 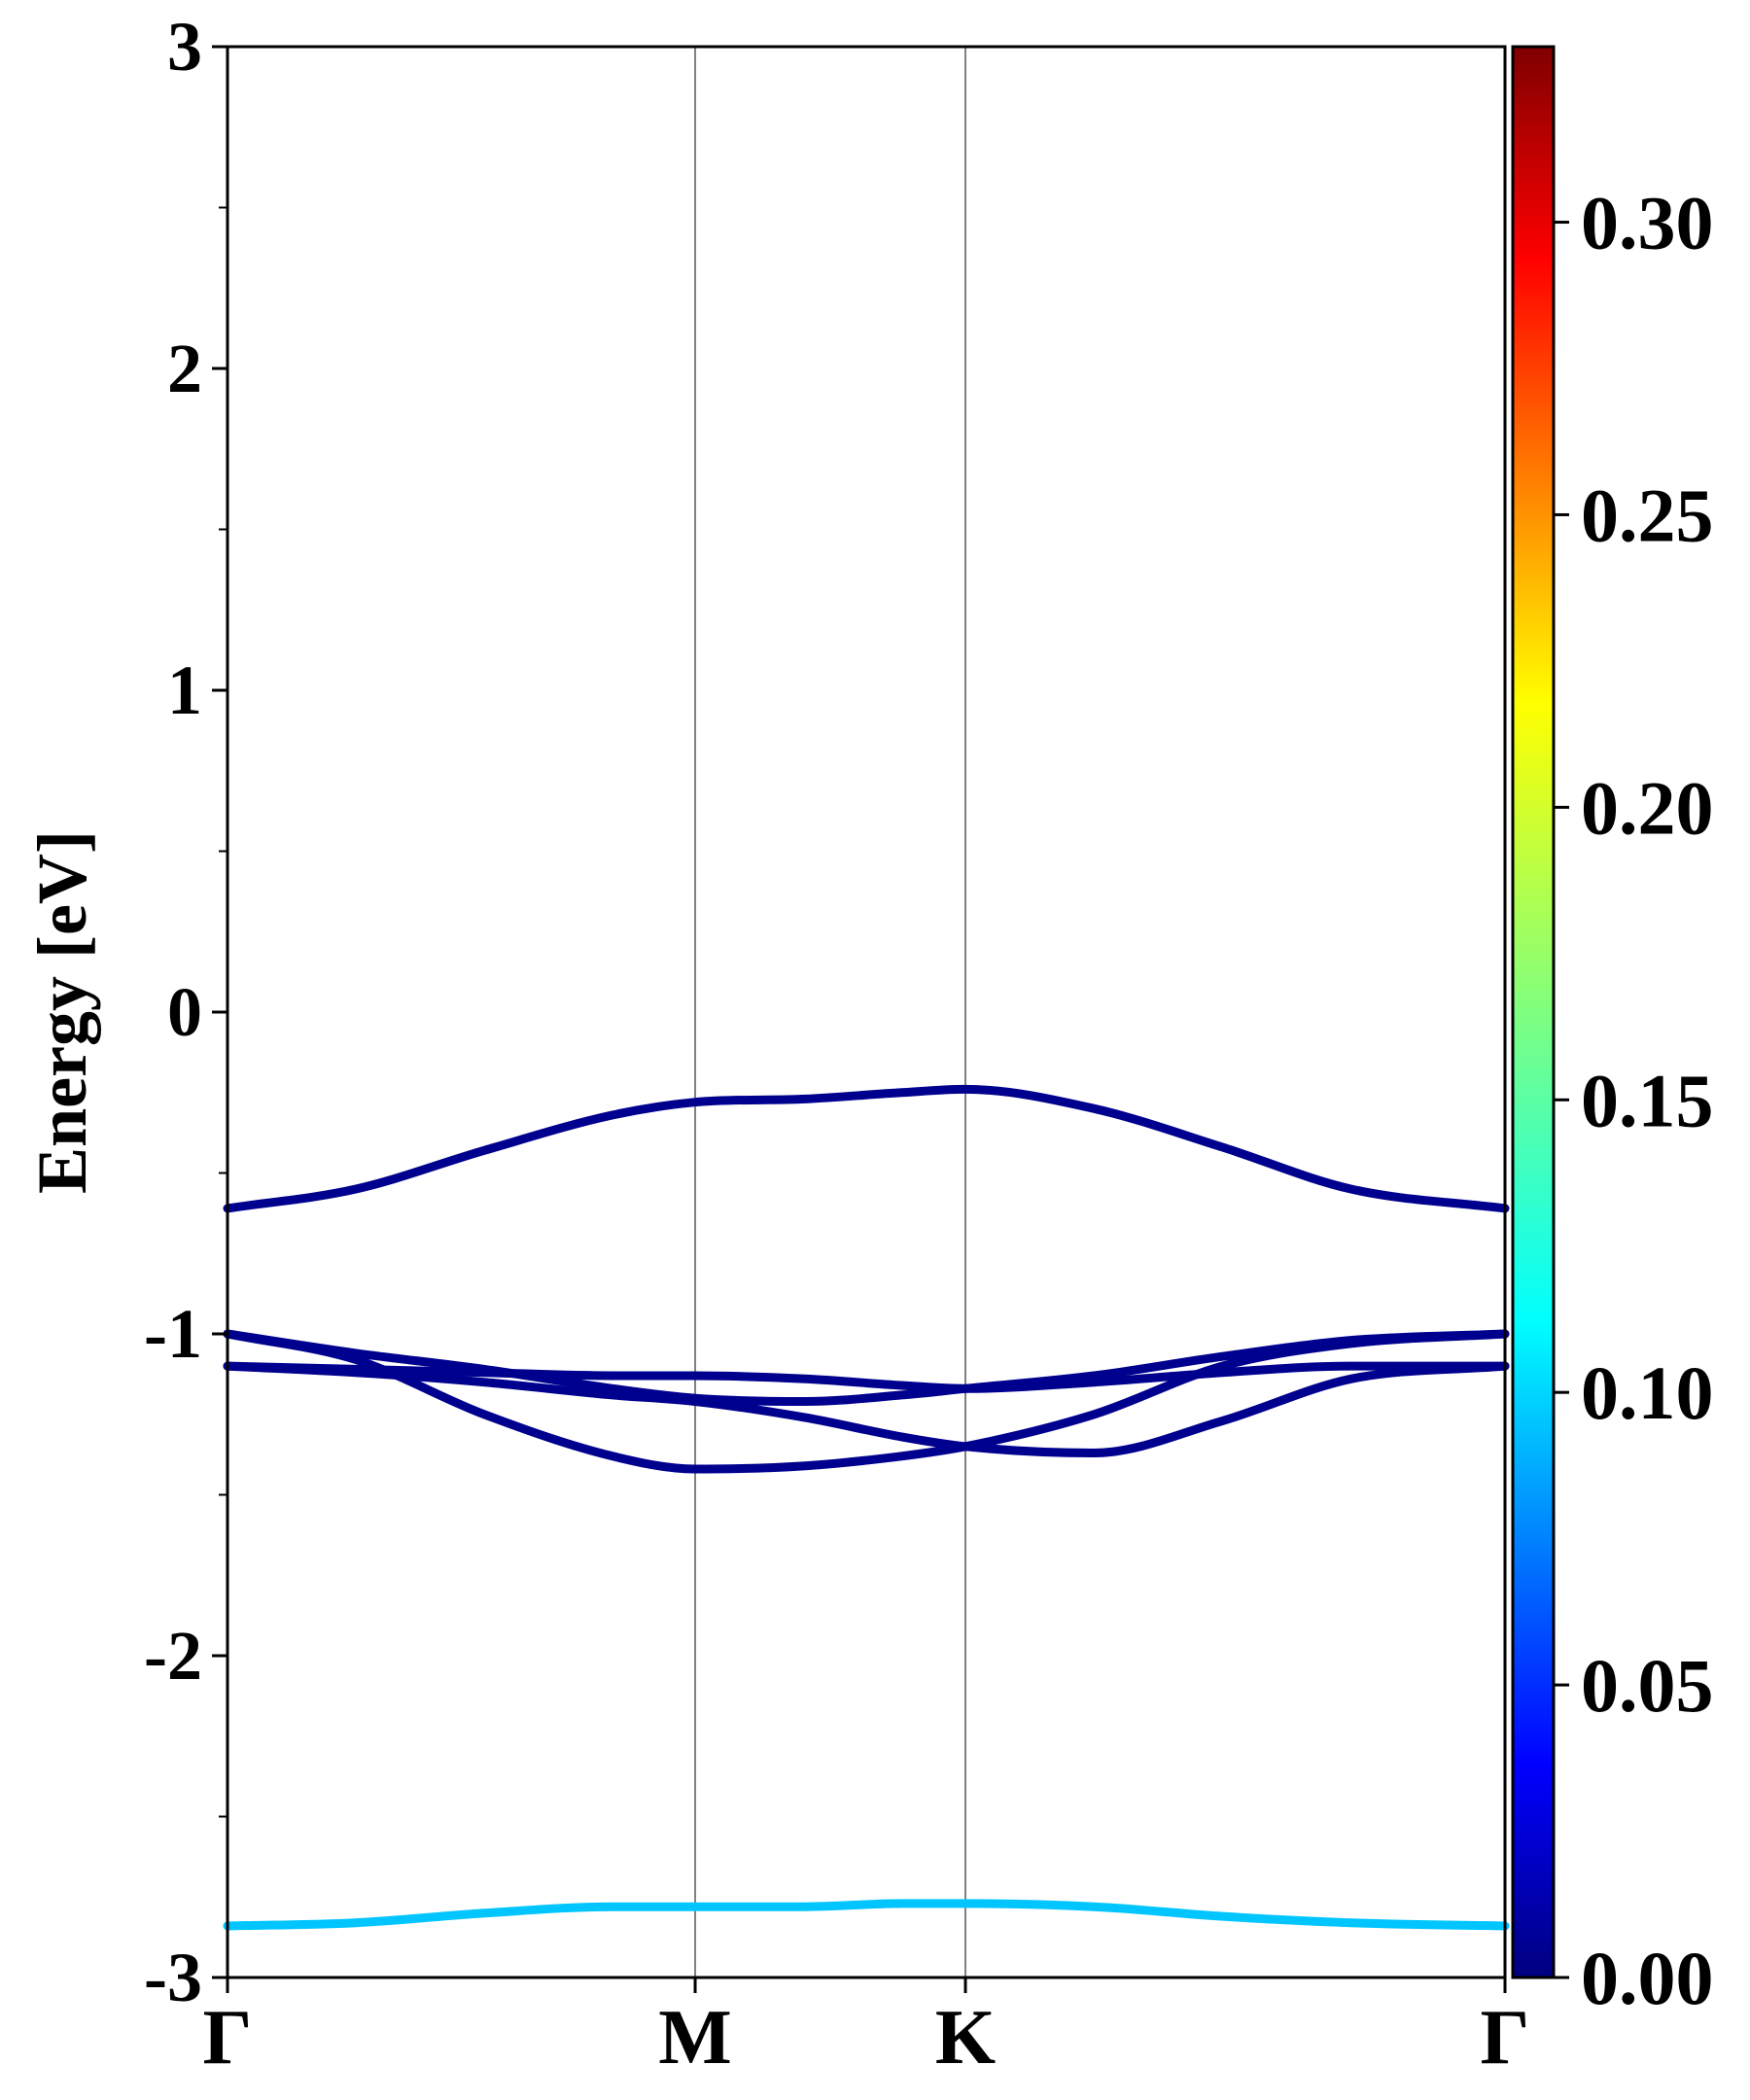 I want to click on y-tick-label: 0, so click(x=184, y=1012).